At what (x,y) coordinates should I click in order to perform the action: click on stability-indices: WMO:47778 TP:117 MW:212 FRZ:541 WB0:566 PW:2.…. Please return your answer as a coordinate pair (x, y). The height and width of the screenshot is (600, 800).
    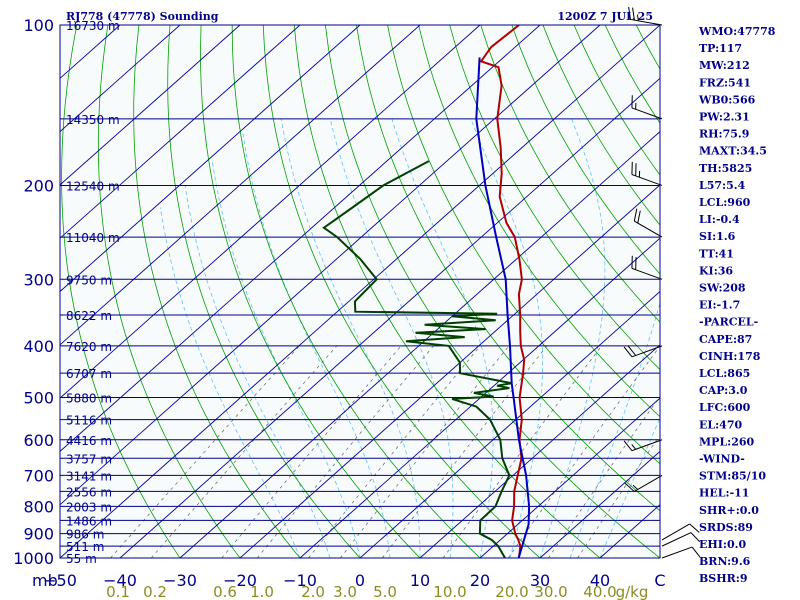
    Looking at the image, I should click on (737, 305).